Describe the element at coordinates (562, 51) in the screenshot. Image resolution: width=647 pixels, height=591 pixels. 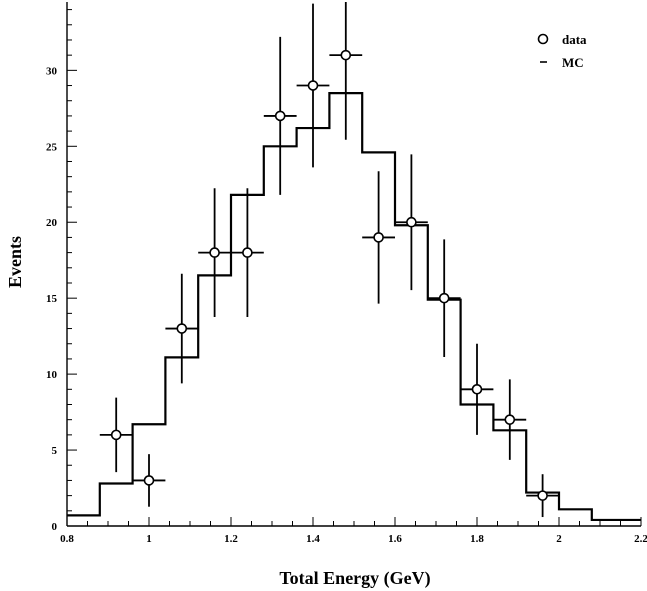
I see `legend: data MC` at that location.